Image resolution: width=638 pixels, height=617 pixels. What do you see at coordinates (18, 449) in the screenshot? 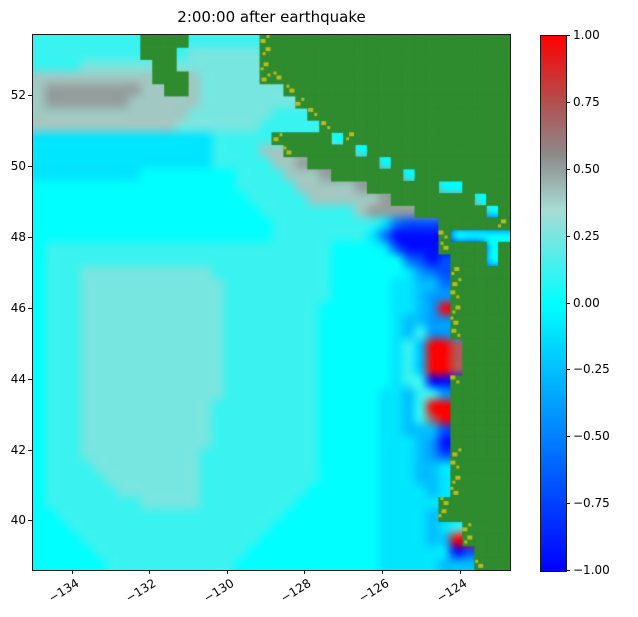
I see `y-tick-label: 42` at bounding box center [18, 449].